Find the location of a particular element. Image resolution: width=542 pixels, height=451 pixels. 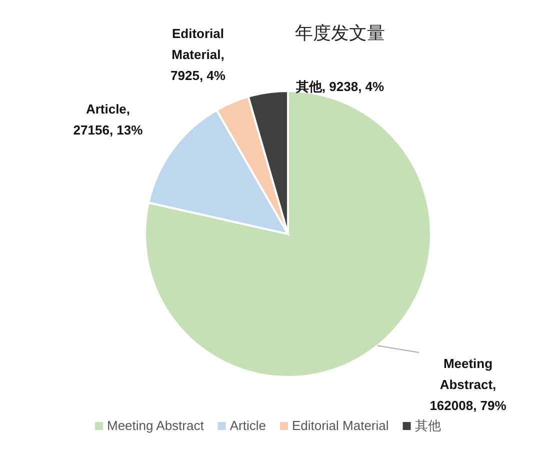

legend-label: Article is located at coordinates (248, 425).